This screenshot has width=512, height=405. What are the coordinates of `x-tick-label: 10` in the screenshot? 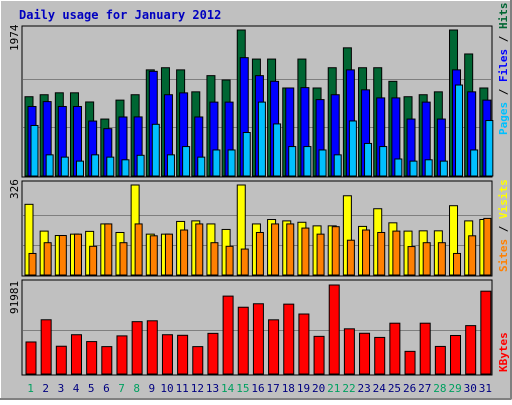 It's located at (166, 388).